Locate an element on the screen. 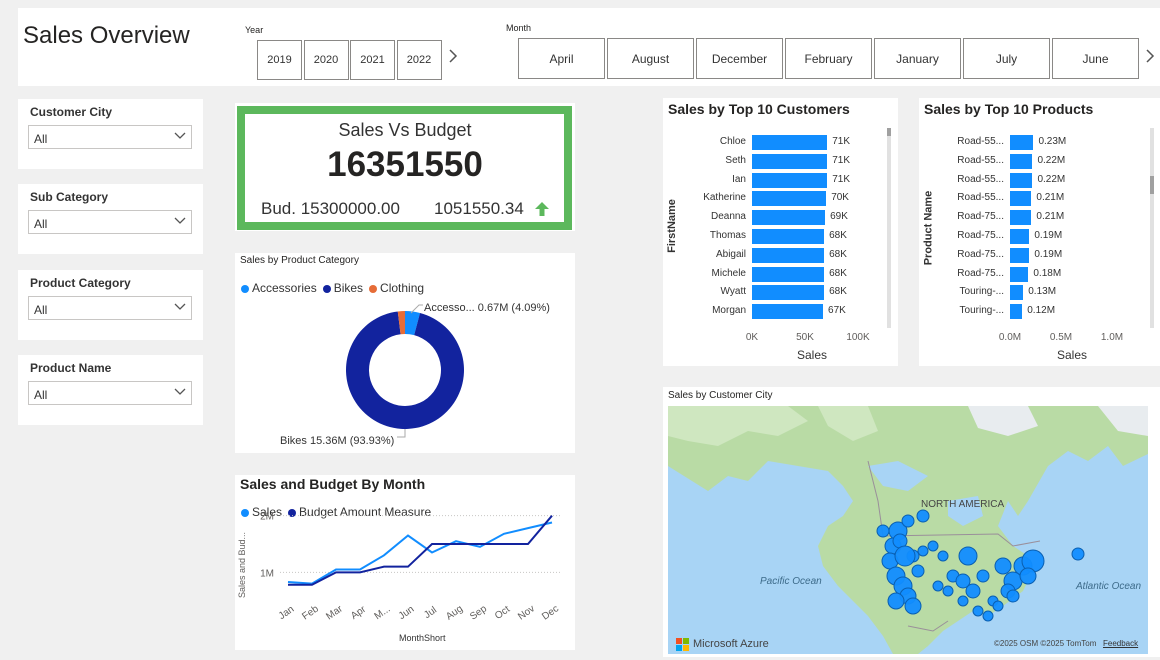 This screenshot has height=660, width=1160. map-copyright: ©2025 OSM ©2025 TomTom is located at coordinates (1045, 643).